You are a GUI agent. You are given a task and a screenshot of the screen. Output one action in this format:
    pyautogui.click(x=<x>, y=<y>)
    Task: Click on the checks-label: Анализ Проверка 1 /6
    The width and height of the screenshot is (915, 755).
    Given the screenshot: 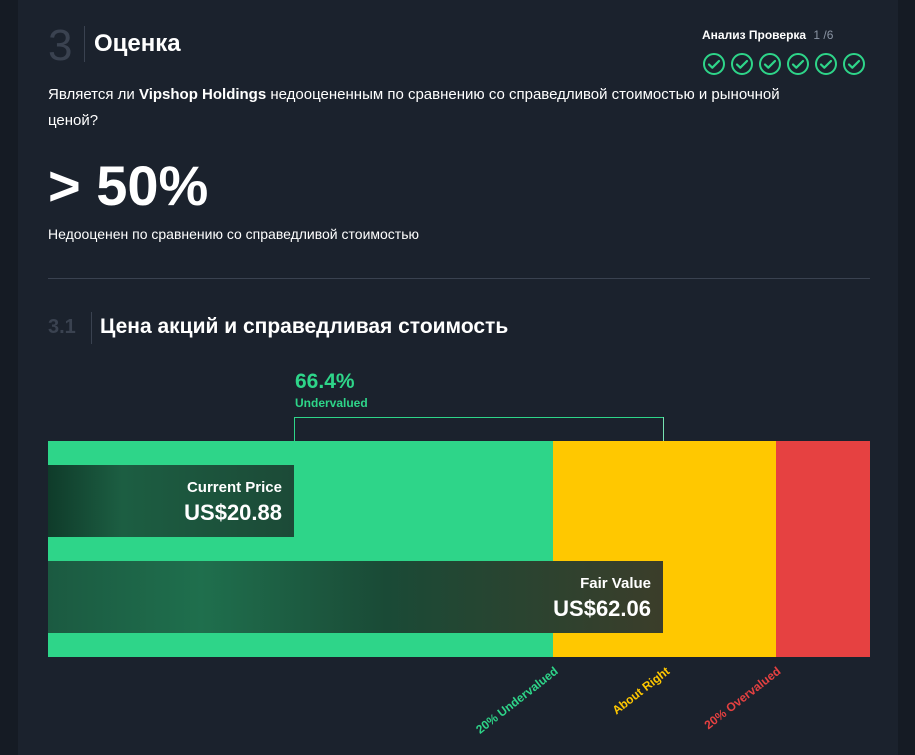 What is the action you would take?
    pyautogui.click(x=767, y=35)
    